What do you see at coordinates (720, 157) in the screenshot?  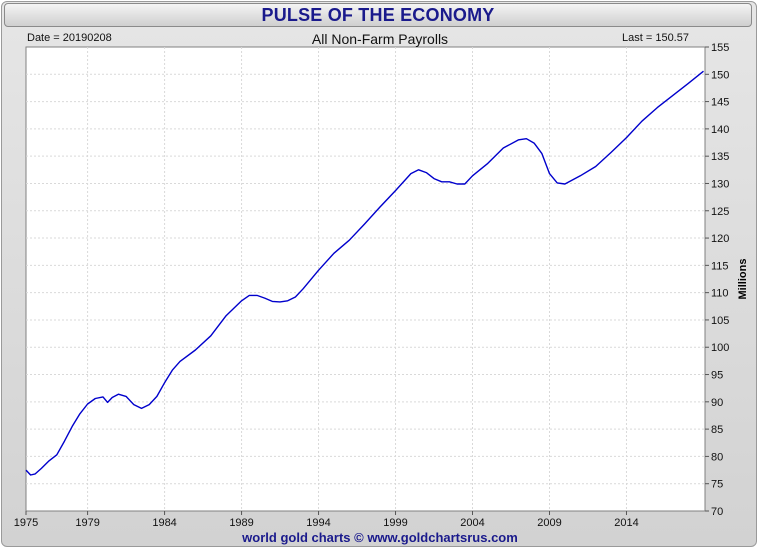 I see `y-tick-label: 135` at bounding box center [720, 157].